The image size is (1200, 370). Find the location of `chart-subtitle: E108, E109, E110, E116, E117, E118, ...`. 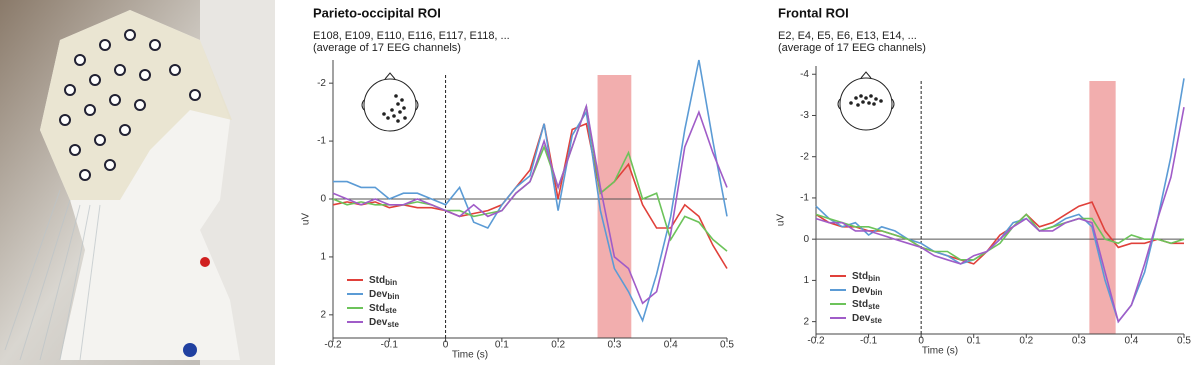

chart-subtitle: E108, E109, E110, E116, E117, E118, ... is located at coordinates (411, 36).